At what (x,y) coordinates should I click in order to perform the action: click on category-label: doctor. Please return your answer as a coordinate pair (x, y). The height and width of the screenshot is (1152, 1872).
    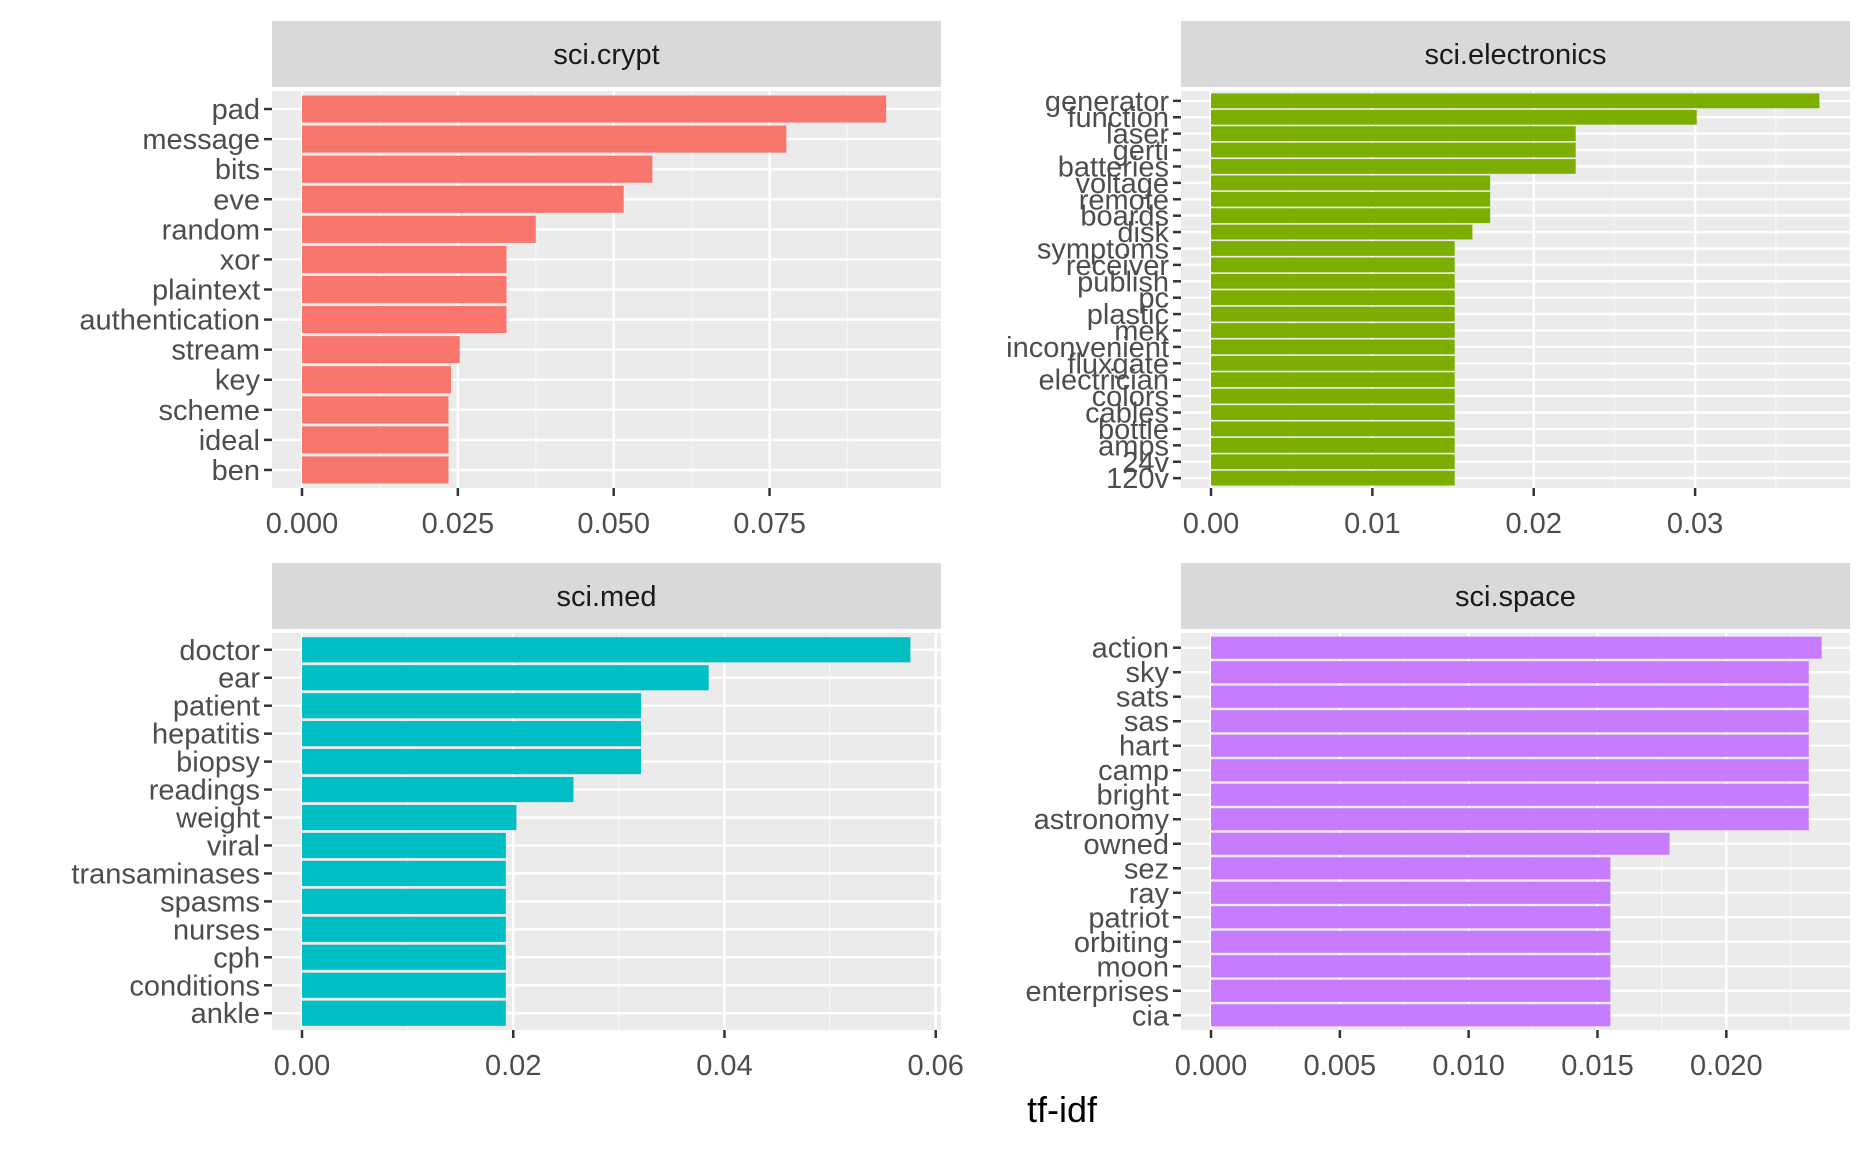
    Looking at the image, I should click on (219, 651).